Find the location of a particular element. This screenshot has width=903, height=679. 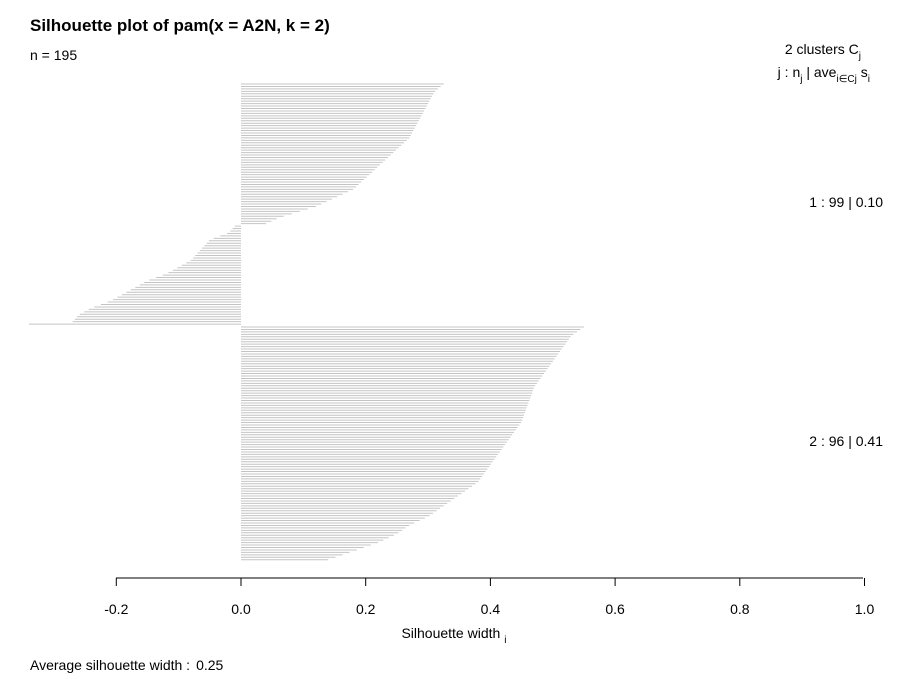

x-axis-label: Silhouette width i is located at coordinates (453, 635).